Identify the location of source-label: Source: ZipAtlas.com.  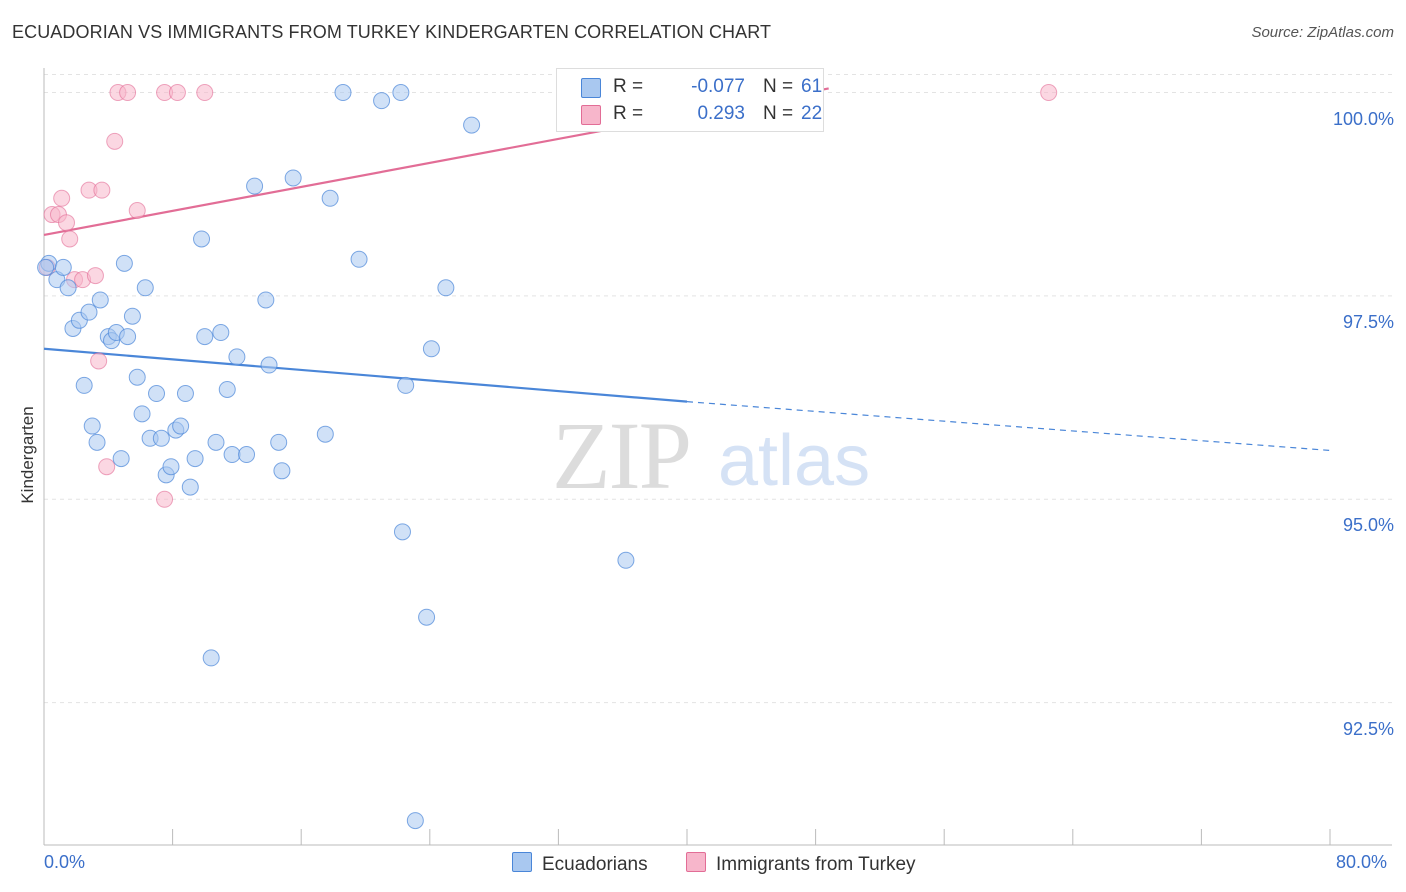
(1322, 32).